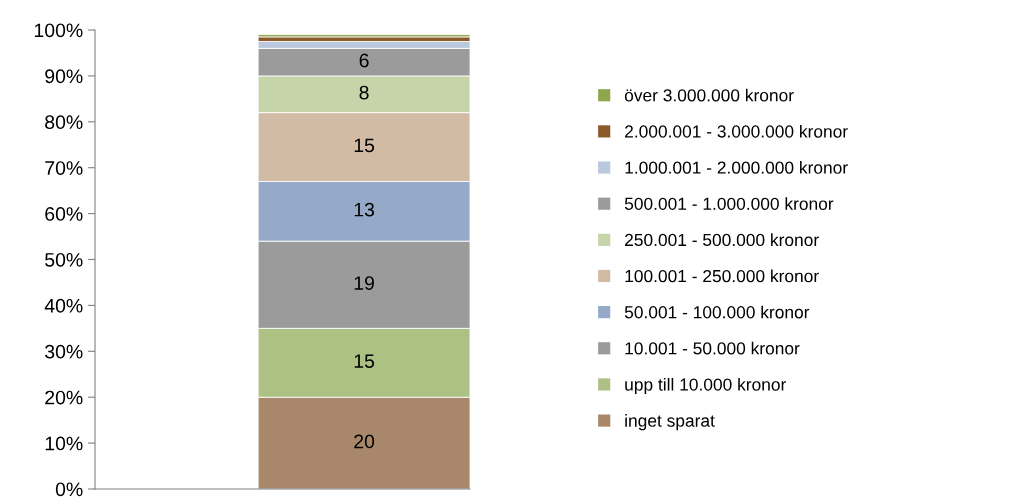 This screenshot has width=1011, height=497. Describe the element at coordinates (709, 95) in the screenshot. I see `legend-label: över 3.000.000 kronor` at that location.